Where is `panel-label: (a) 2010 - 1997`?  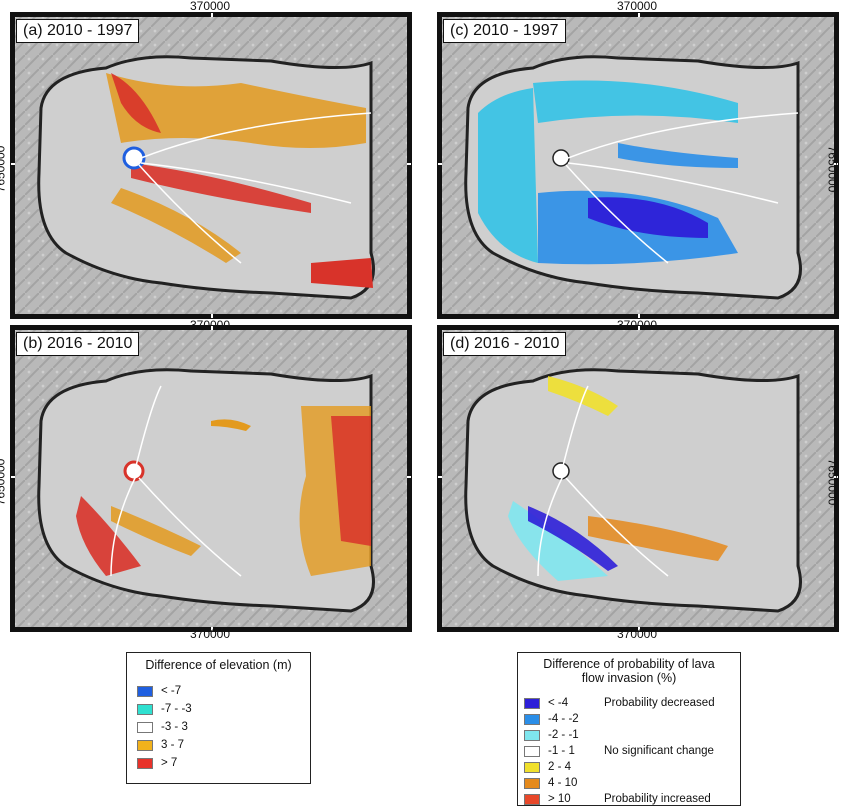
panel-label: (a) 2010 - 1997 is located at coordinates (78, 31).